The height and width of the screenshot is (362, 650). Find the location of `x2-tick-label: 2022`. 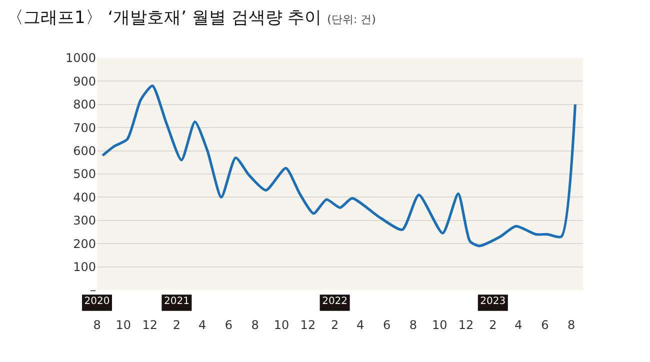

x2-tick-label: 2022 is located at coordinates (335, 301).